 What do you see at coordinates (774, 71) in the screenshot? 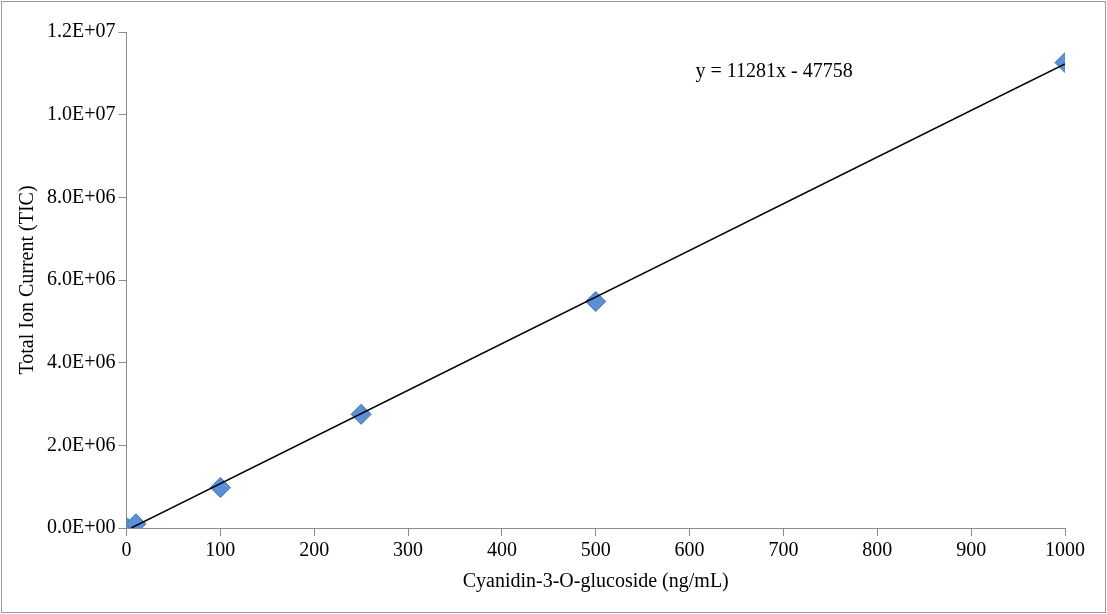
I see `annotation: y = 11281x - 47758` at bounding box center [774, 71].